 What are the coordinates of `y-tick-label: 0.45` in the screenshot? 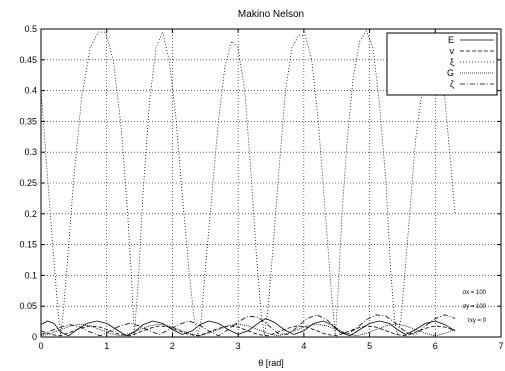 It's located at (28, 60).